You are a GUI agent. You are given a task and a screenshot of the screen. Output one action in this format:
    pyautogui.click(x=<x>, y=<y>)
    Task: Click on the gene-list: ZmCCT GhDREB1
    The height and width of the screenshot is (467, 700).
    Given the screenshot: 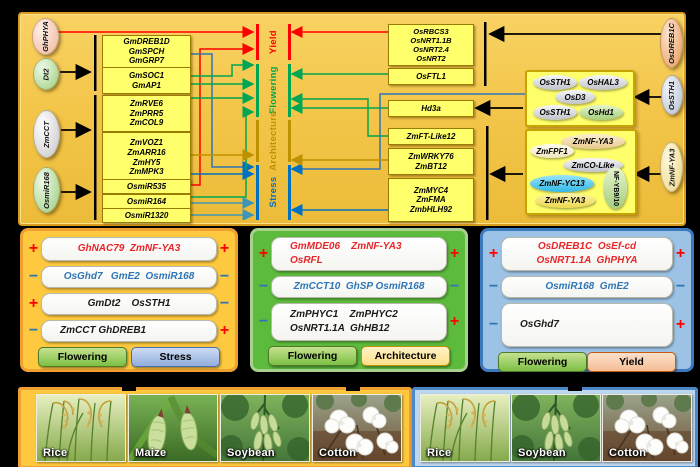 What is the action you would take?
    pyautogui.click(x=103, y=330)
    